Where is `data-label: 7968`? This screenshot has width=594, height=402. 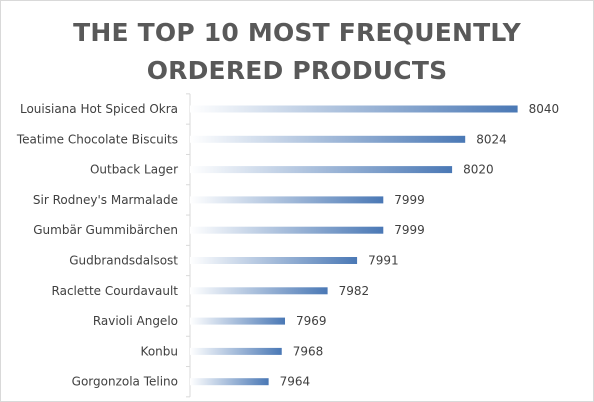
data-label: 7968 is located at coordinates (308, 351).